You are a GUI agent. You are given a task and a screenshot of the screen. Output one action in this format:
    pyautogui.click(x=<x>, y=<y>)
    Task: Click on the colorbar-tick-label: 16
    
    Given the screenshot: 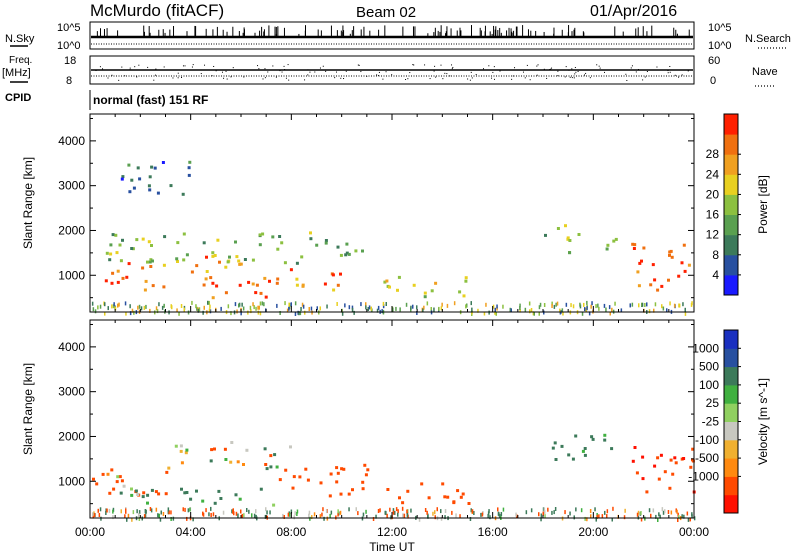 What is the action you would take?
    pyautogui.click(x=713, y=215)
    